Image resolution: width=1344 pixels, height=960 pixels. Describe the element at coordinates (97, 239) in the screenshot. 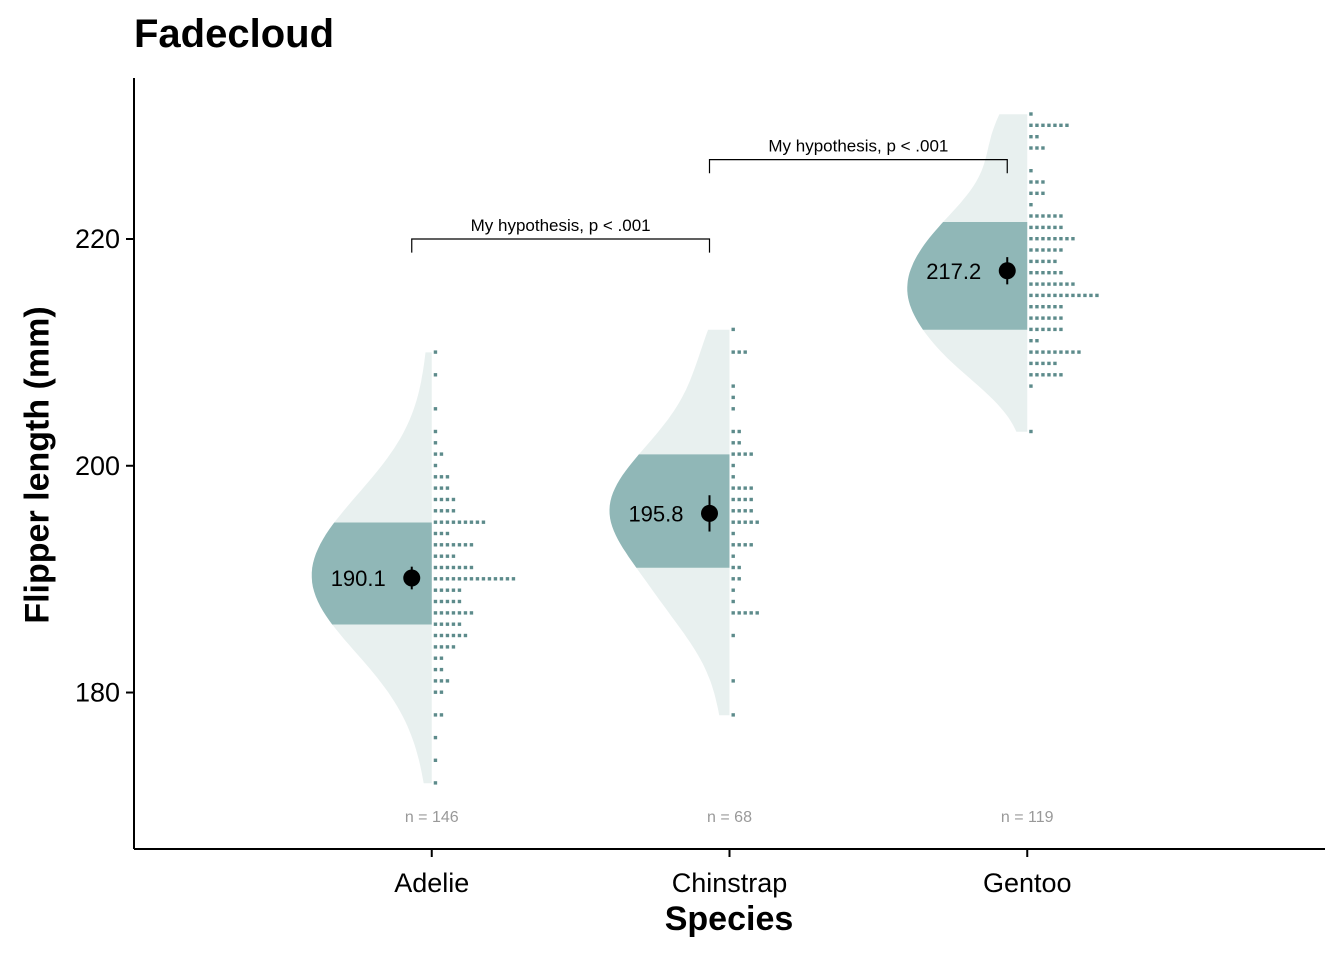

I see `y-tick-label: 220` at that location.